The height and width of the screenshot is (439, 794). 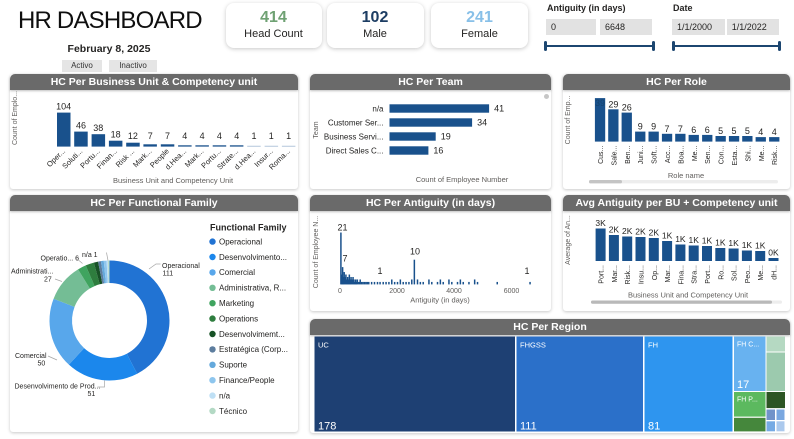 What do you see at coordinates (654, 427) in the screenshot?
I see `svg-text: 81` at bounding box center [654, 427].